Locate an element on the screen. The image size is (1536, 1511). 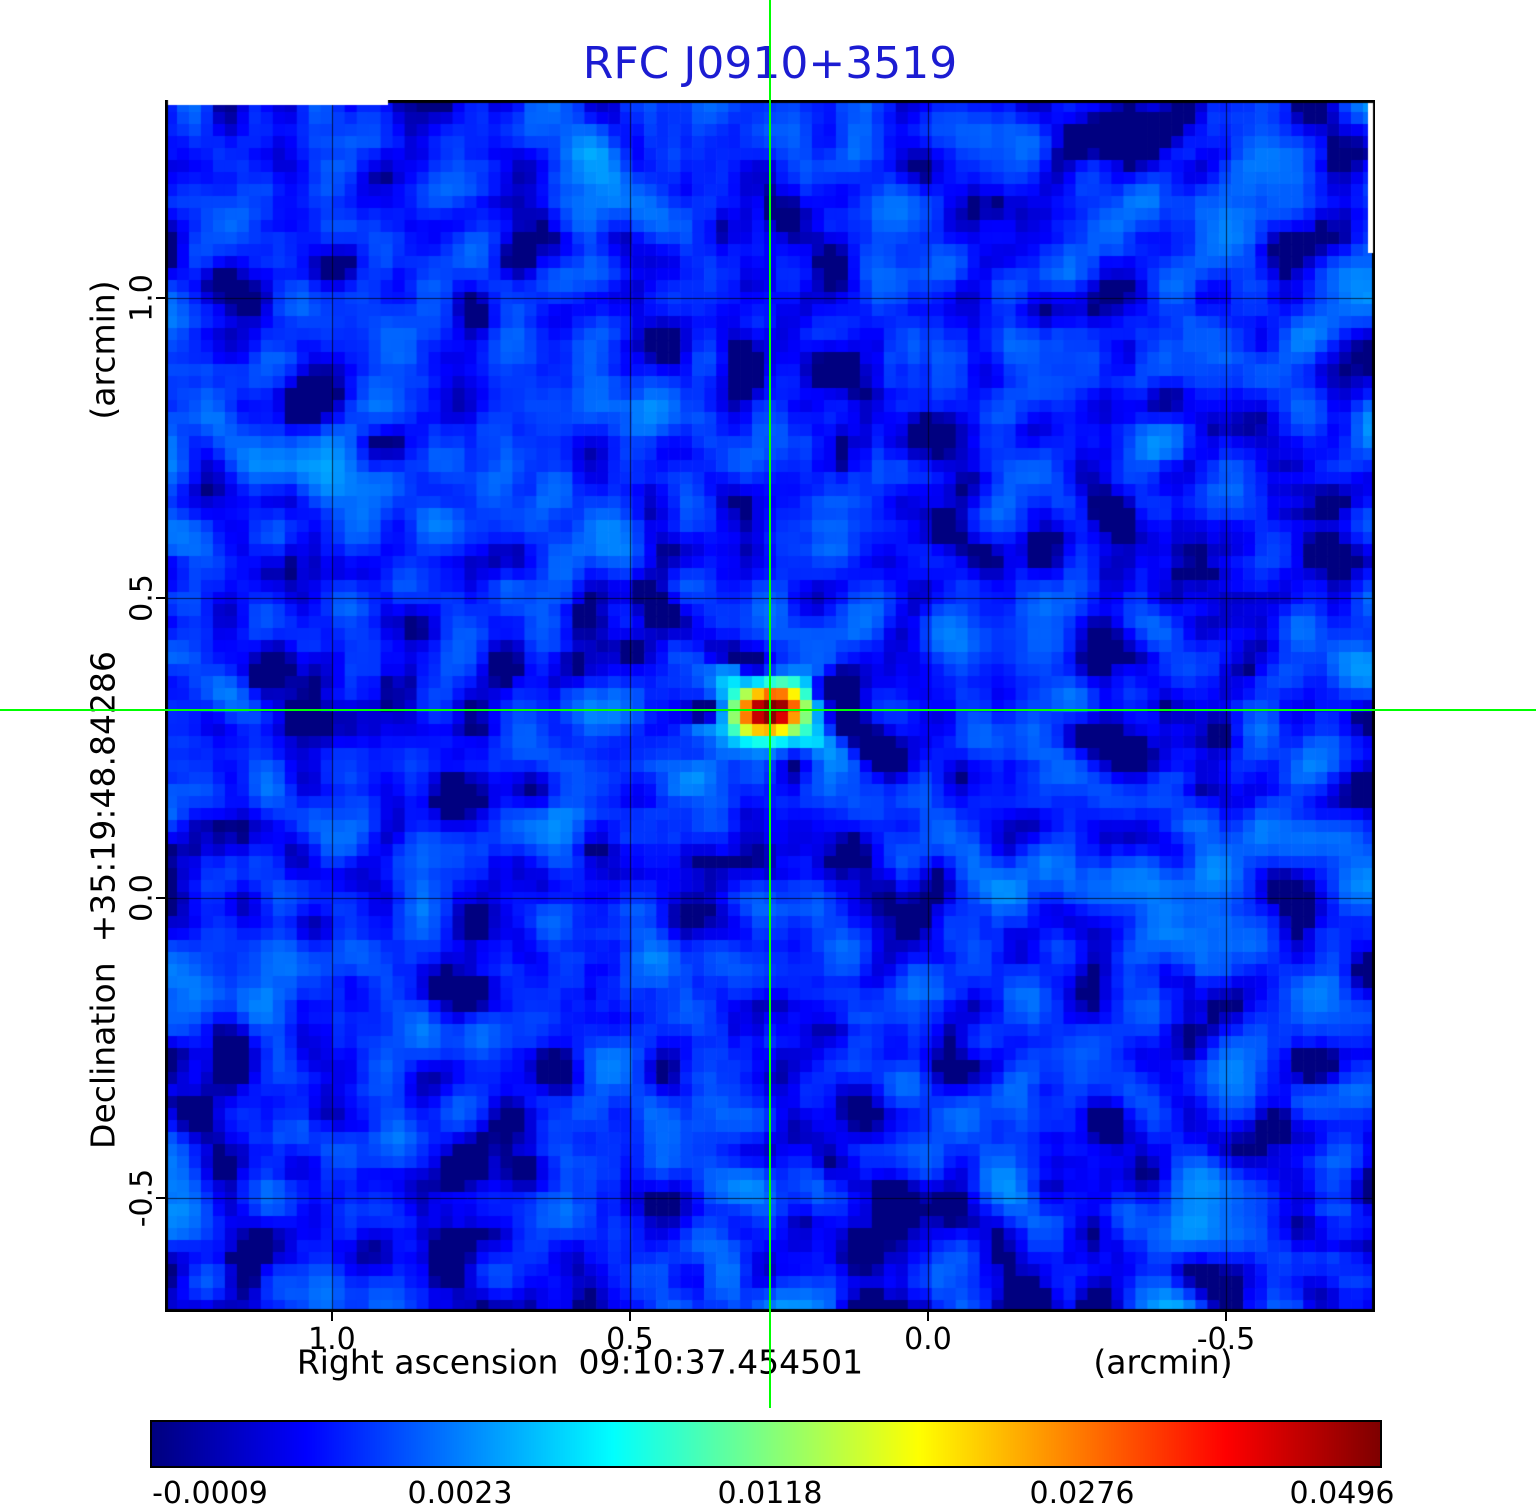
x-tick-label: 0.0 is located at coordinates (928, 1339).